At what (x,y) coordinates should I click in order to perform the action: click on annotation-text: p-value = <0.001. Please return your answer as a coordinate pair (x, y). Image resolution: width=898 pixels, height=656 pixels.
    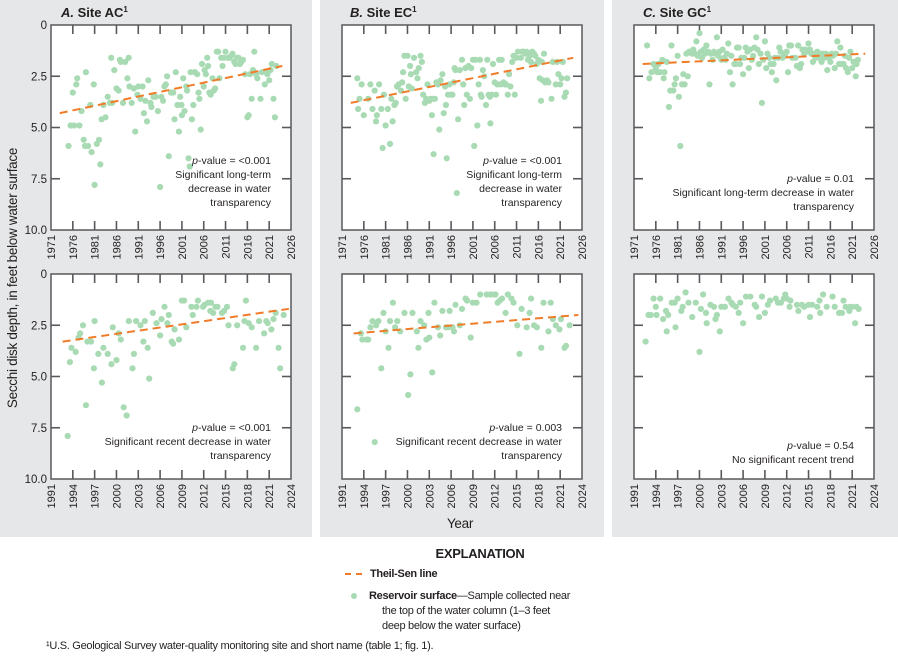
    Looking at the image, I should click on (231, 161).